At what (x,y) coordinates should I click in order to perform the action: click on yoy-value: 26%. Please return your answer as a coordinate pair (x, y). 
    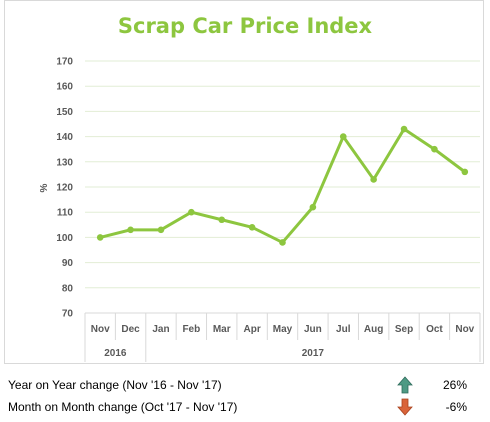
    Looking at the image, I should click on (454, 385).